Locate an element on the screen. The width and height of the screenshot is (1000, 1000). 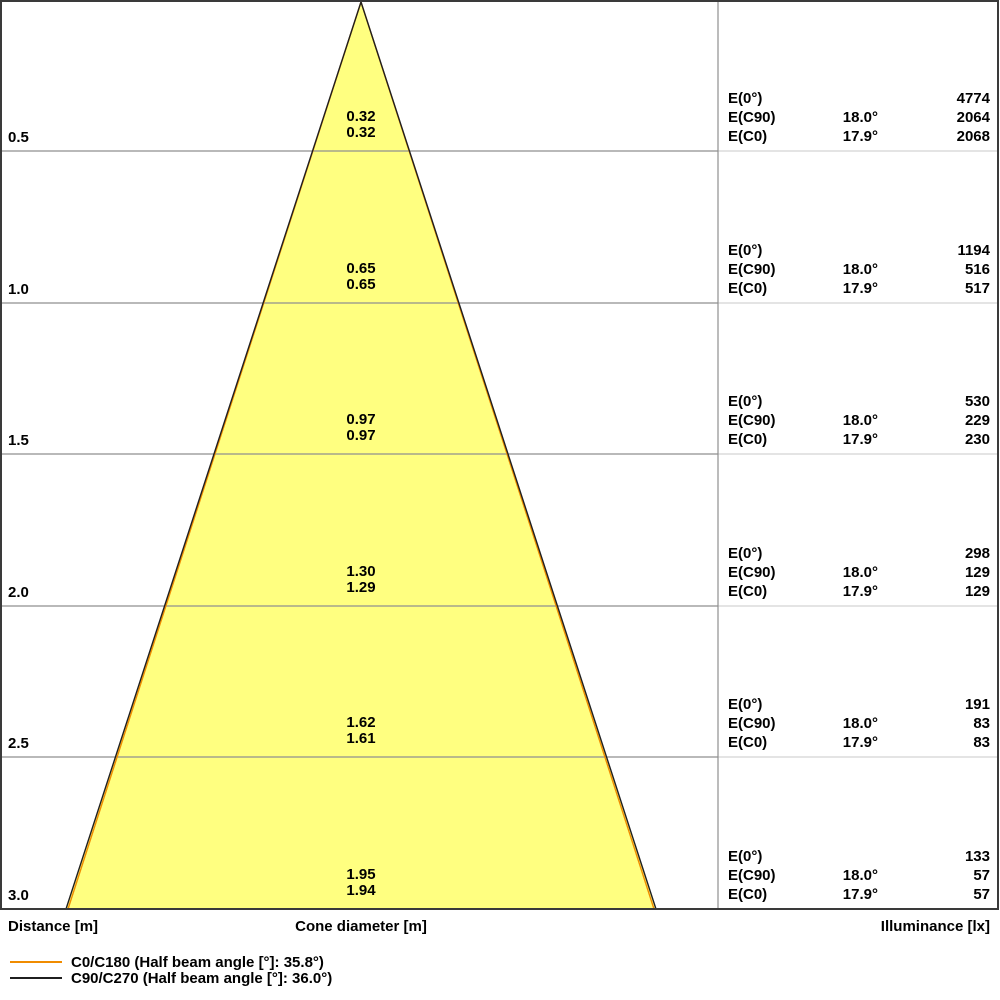
distance-label: 1.0 is located at coordinates (18, 289).